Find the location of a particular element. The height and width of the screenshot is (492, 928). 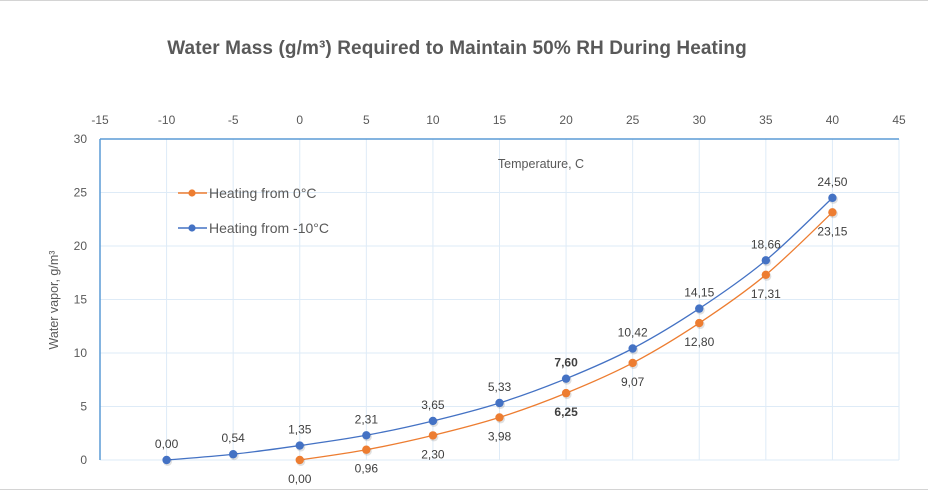

x-tick-label: 45 is located at coordinates (899, 120).